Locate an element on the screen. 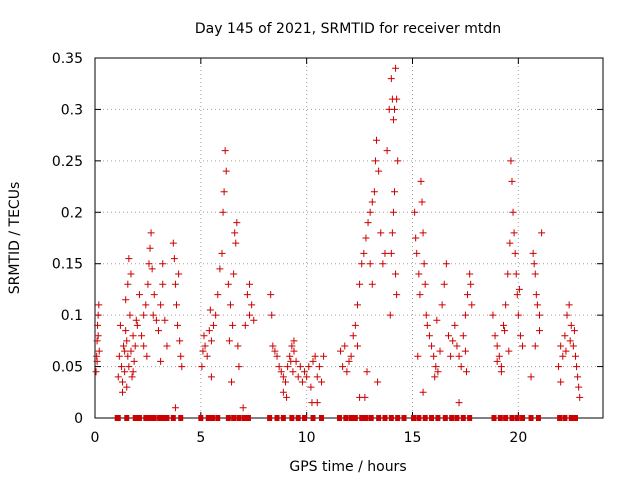  y-tick-label: 0.35 is located at coordinates (67, 59).